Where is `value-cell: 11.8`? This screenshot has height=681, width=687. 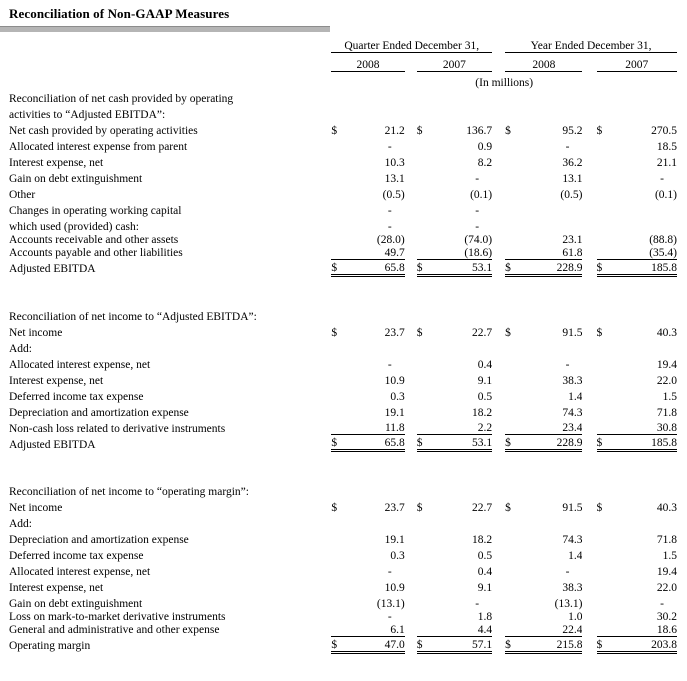 value-cell: 11.8 is located at coordinates (376, 426).